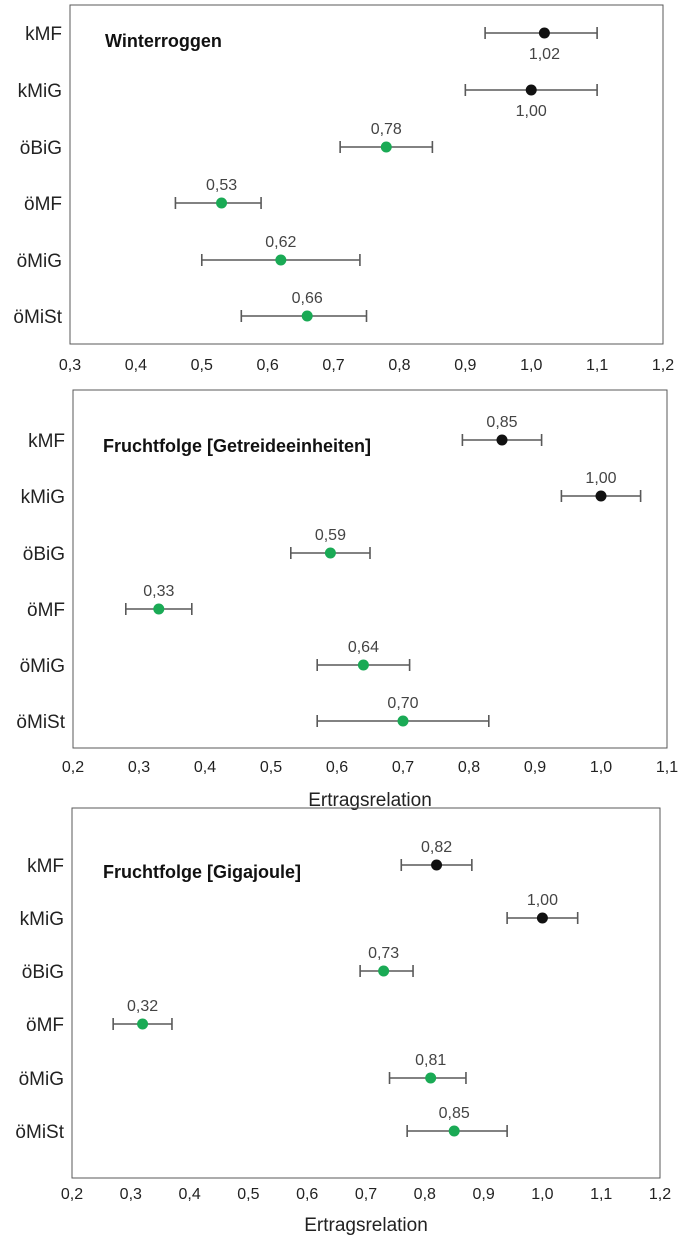 Image resolution: width=679 pixels, height=1251 pixels. I want to click on data-label: 0,66, so click(307, 298).